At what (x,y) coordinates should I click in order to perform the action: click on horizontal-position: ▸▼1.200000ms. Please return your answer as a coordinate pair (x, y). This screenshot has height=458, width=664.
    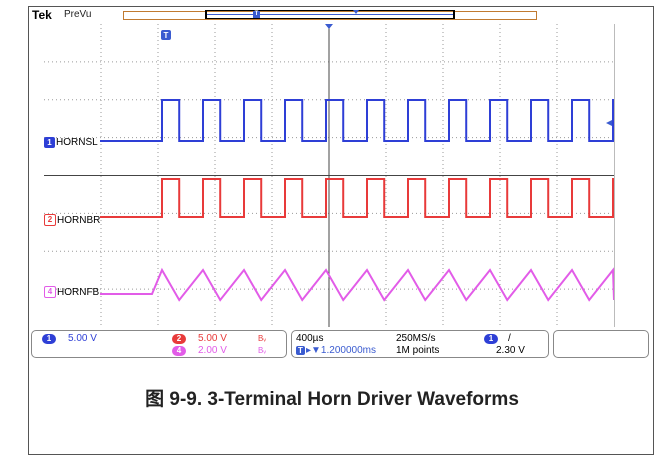
    Looking at the image, I should click on (341, 350).